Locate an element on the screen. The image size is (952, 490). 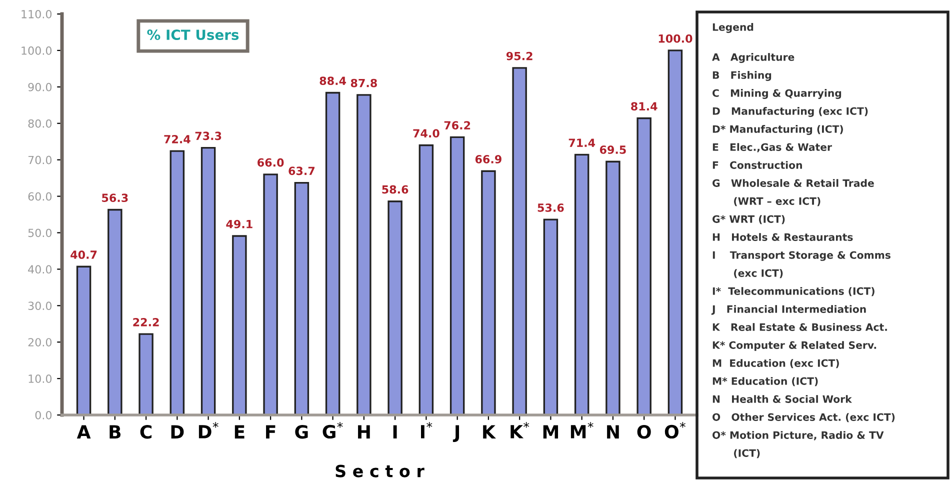
data-label: 56.3 is located at coordinates (115, 198).